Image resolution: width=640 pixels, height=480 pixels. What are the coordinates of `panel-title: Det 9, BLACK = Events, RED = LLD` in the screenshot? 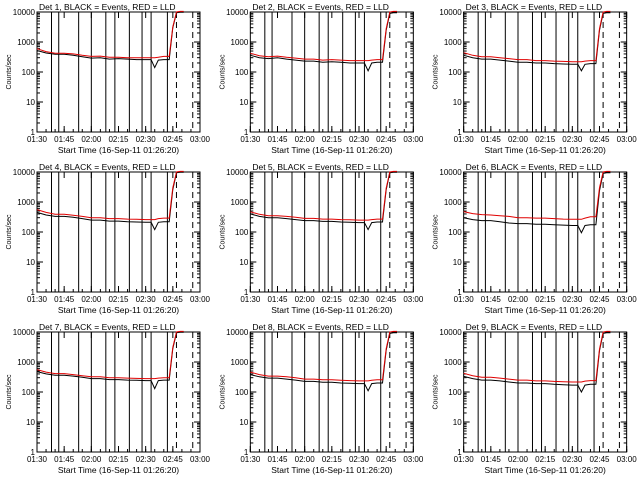 It's located at (534, 327).